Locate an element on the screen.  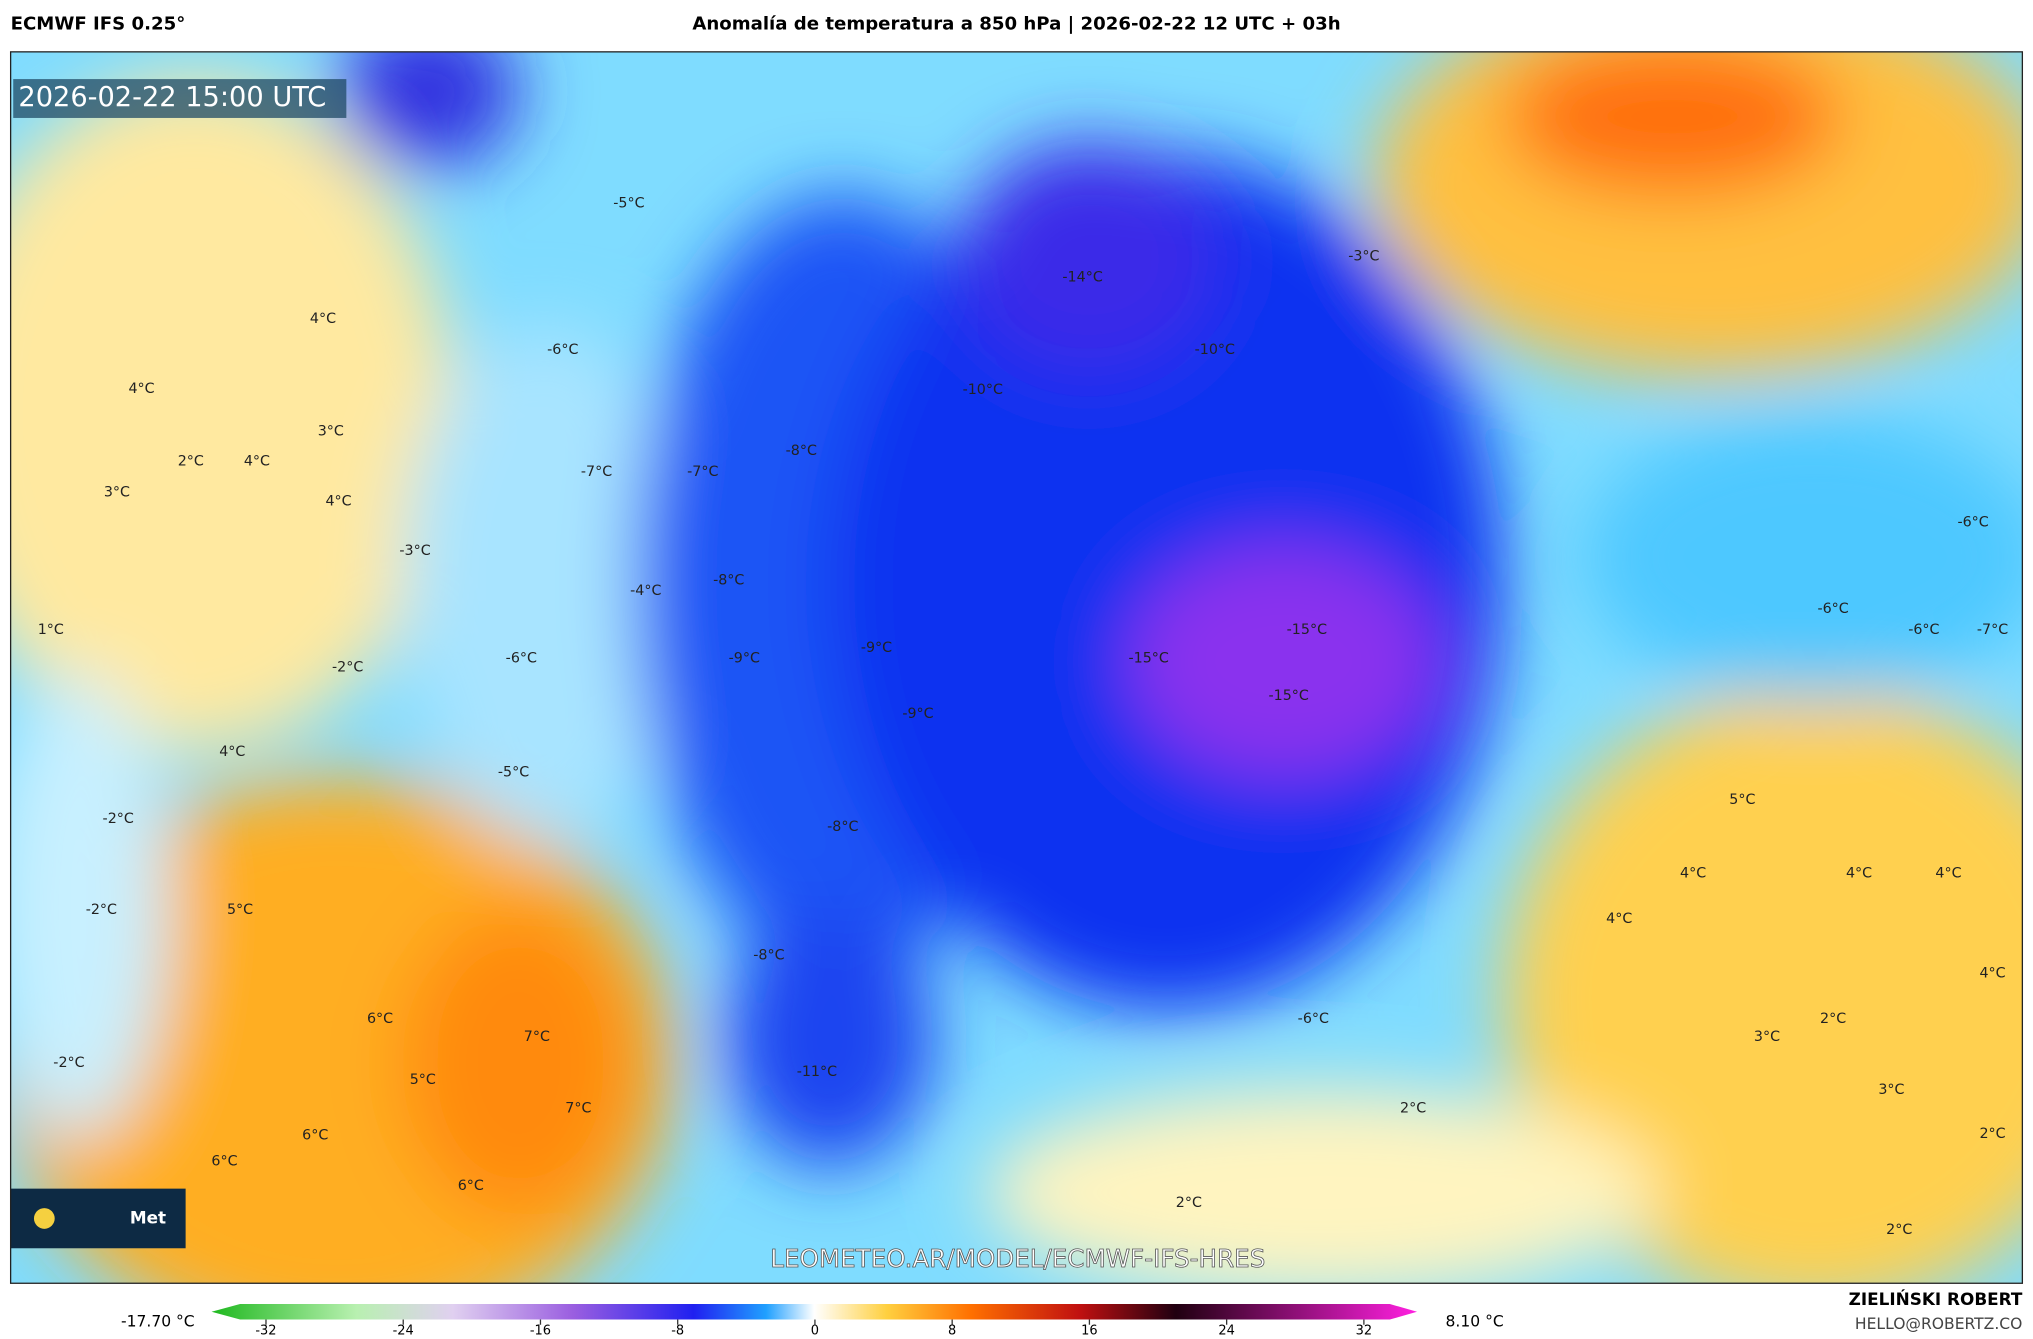
colorbar-ticks: -32 -24 -16 -8 0 8 16 24 32 is located at coordinates (813, 1329).